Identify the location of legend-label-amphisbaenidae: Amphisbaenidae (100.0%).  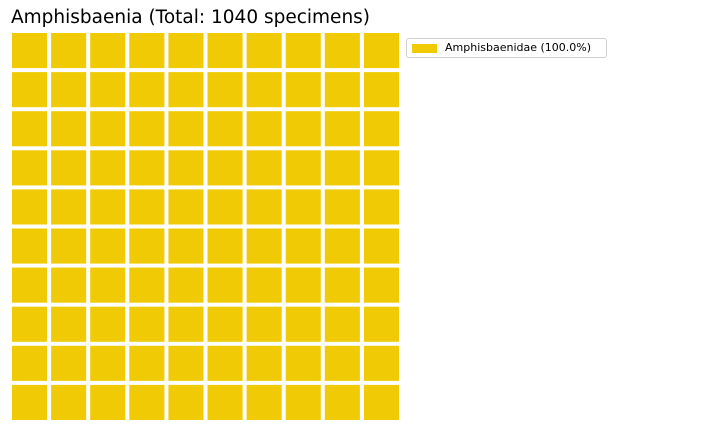
(518, 47).